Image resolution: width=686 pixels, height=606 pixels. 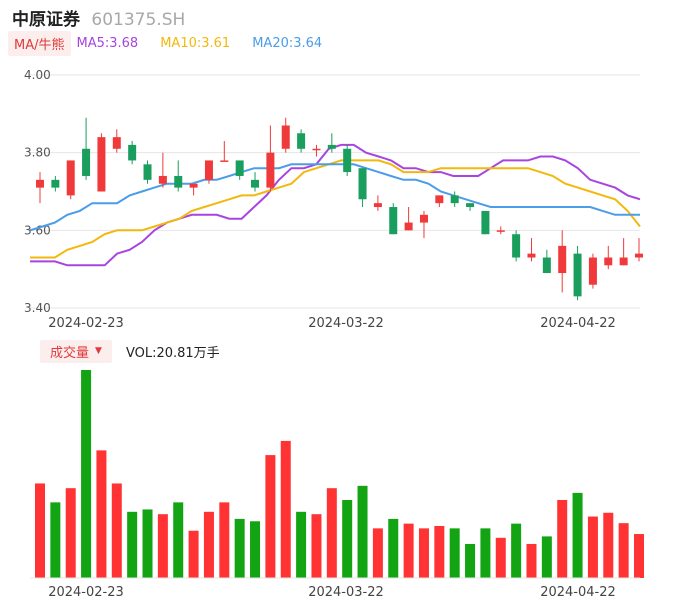 What do you see at coordinates (138, 20) in the screenshot?
I see `stock-code: 601375.SH` at bounding box center [138, 20].